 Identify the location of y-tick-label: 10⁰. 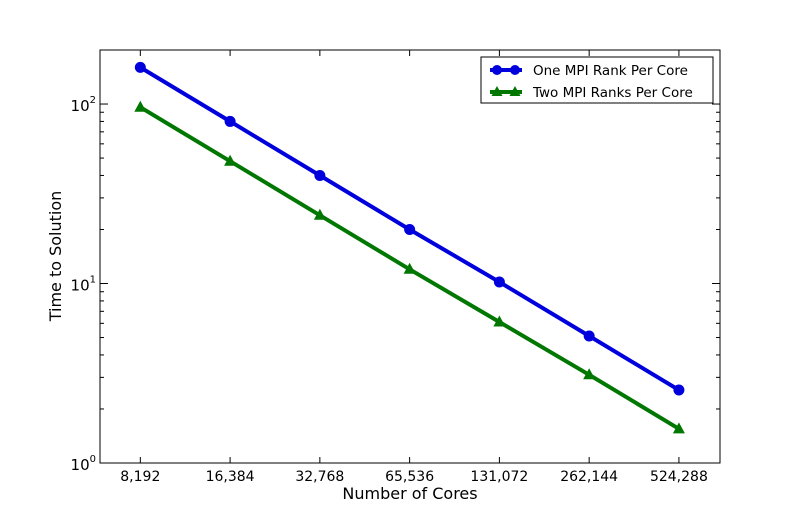
(83, 464).